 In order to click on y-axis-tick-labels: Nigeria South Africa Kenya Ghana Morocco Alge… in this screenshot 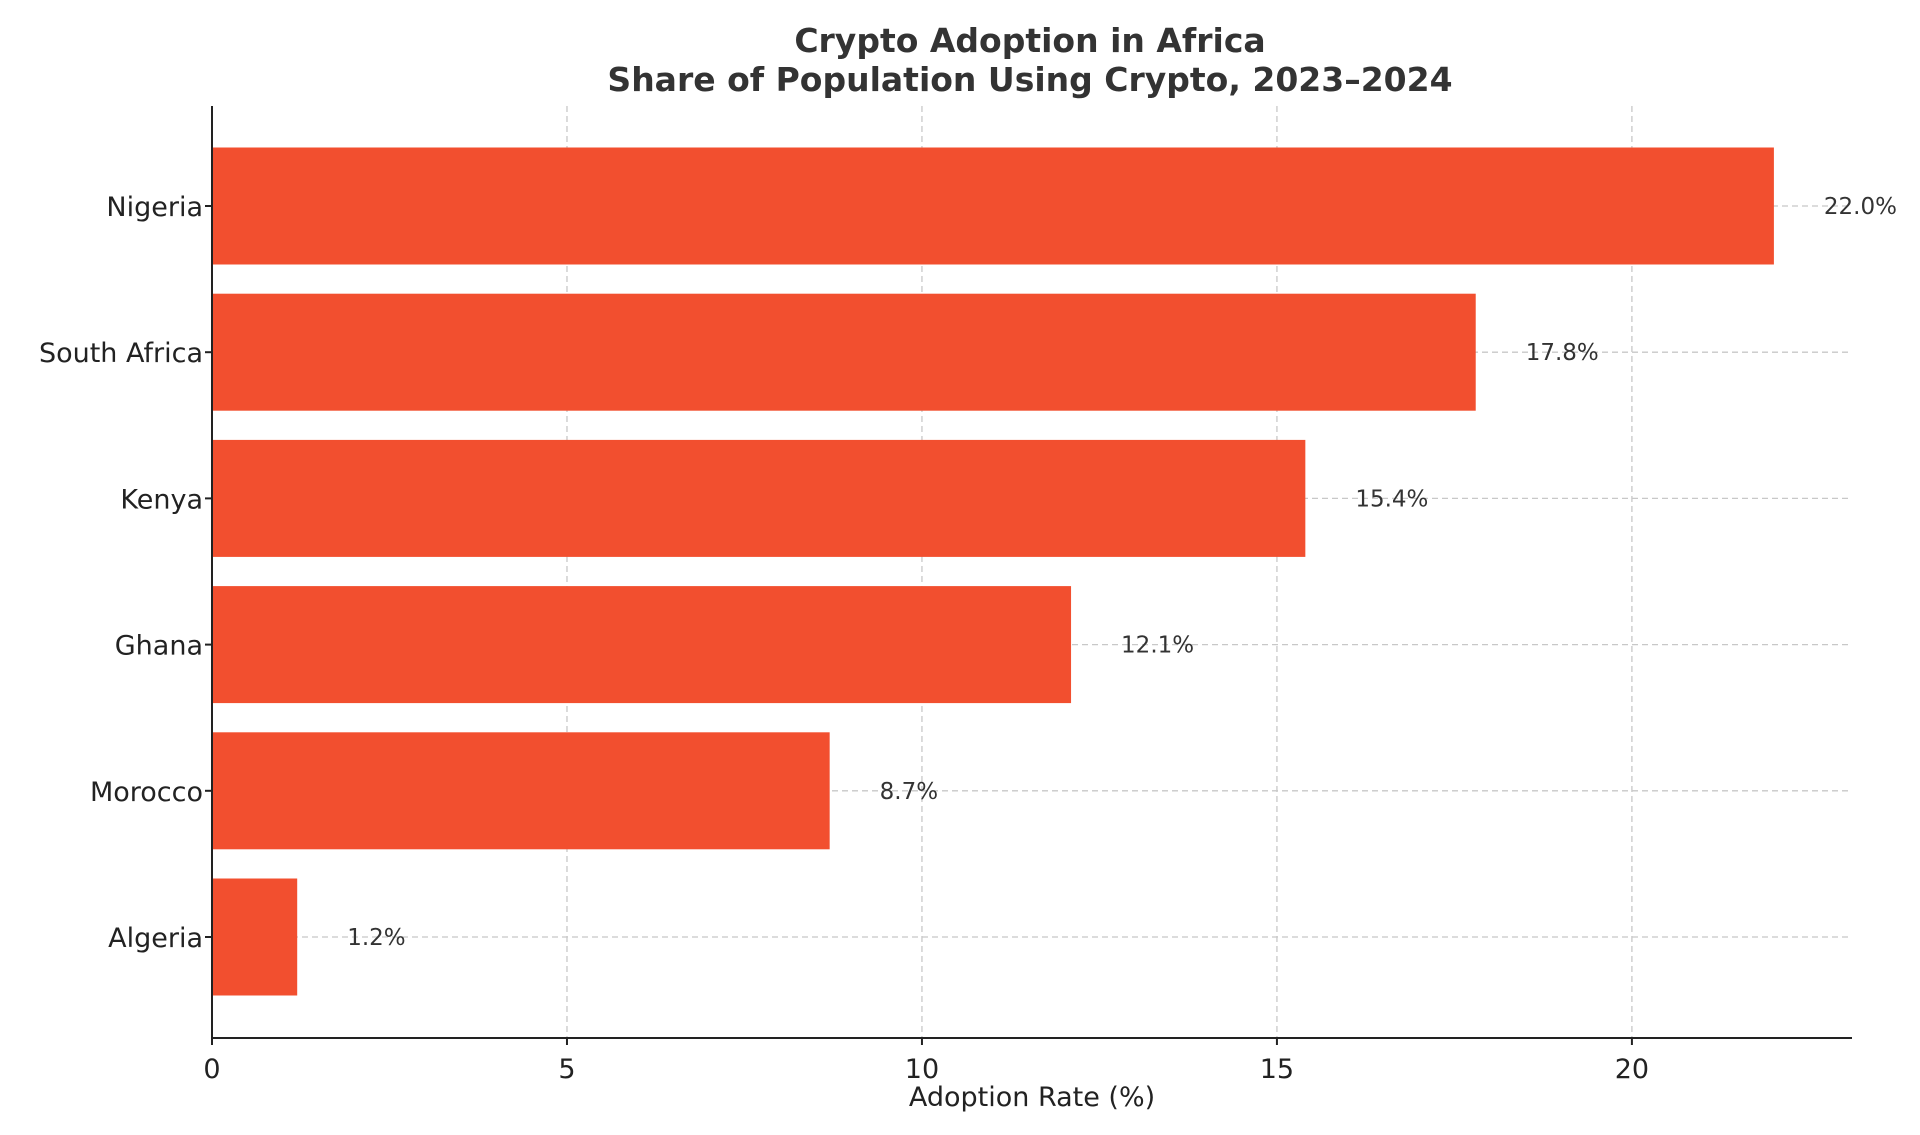, I will do `click(125, 573)`.